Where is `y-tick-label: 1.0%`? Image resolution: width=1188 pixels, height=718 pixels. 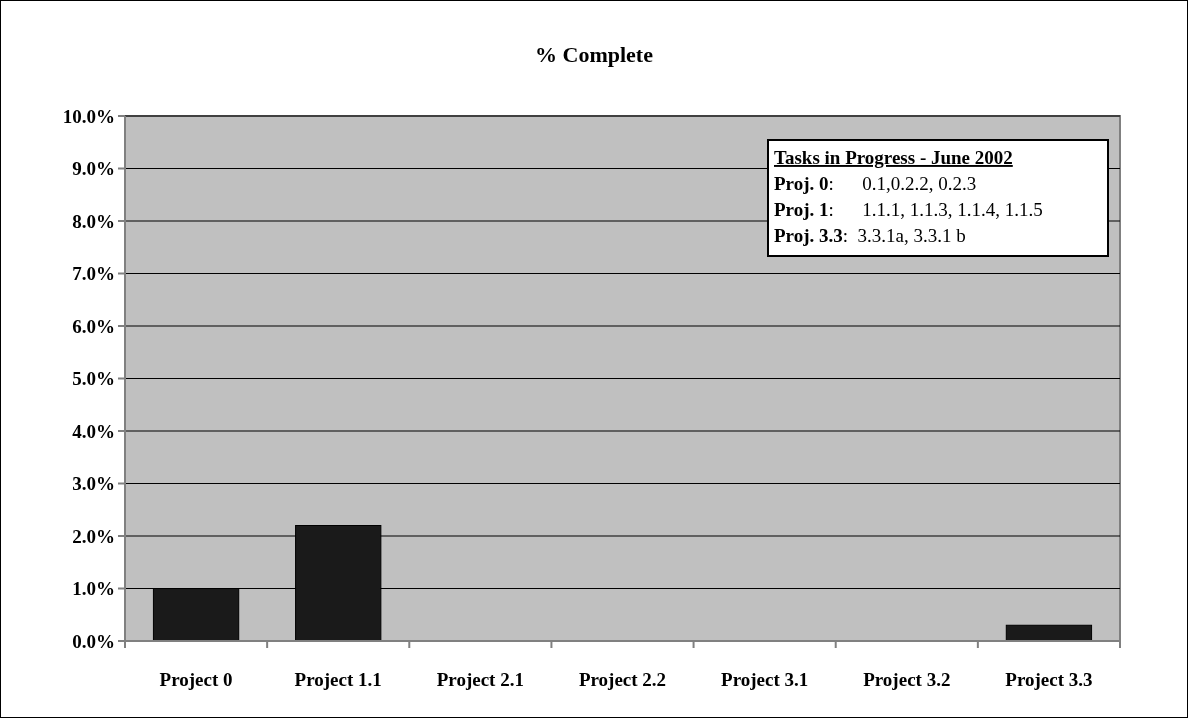
y-tick-label: 1.0% is located at coordinates (93, 589).